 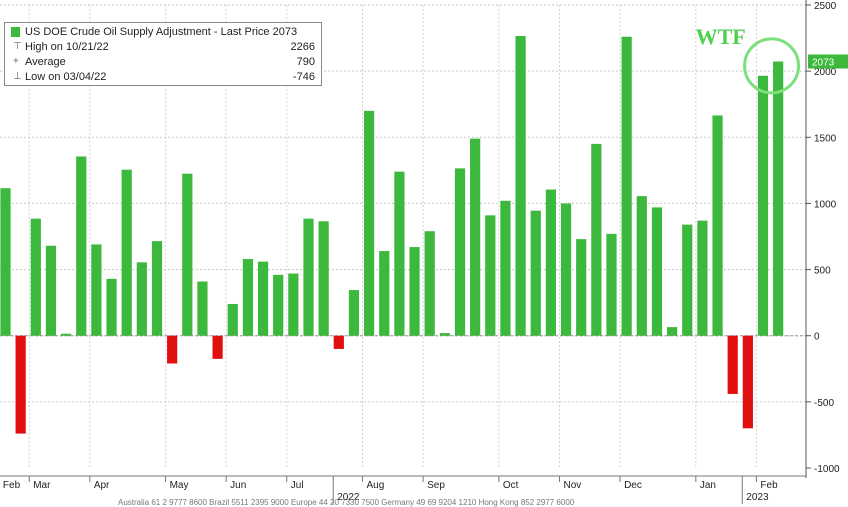 I want to click on annotations: 2073 WTF, so click(x=772, y=59).